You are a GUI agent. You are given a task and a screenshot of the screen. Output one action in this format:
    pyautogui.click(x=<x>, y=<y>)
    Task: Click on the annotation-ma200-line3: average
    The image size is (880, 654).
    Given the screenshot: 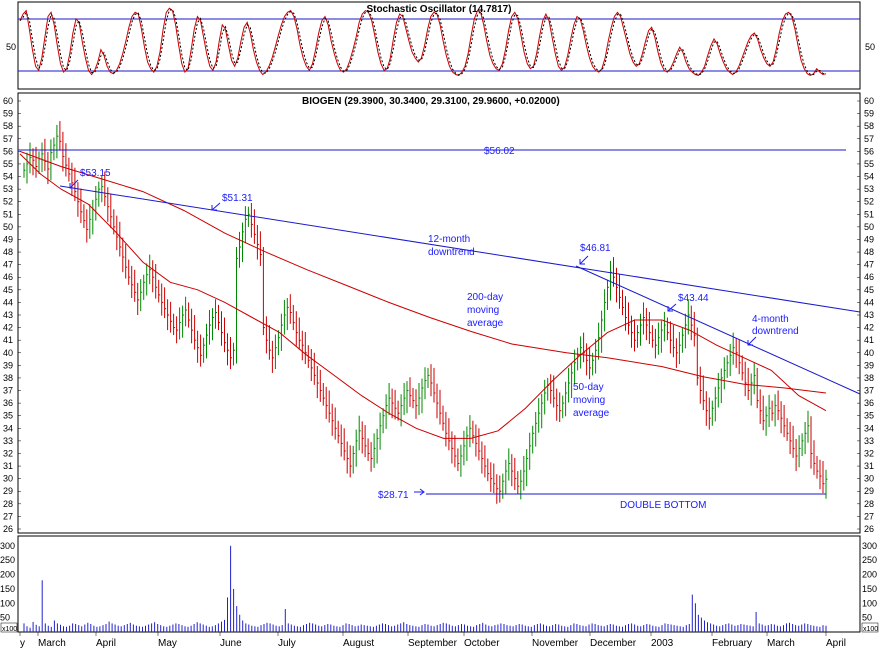 What is the action you would take?
    pyautogui.click(x=485, y=323)
    